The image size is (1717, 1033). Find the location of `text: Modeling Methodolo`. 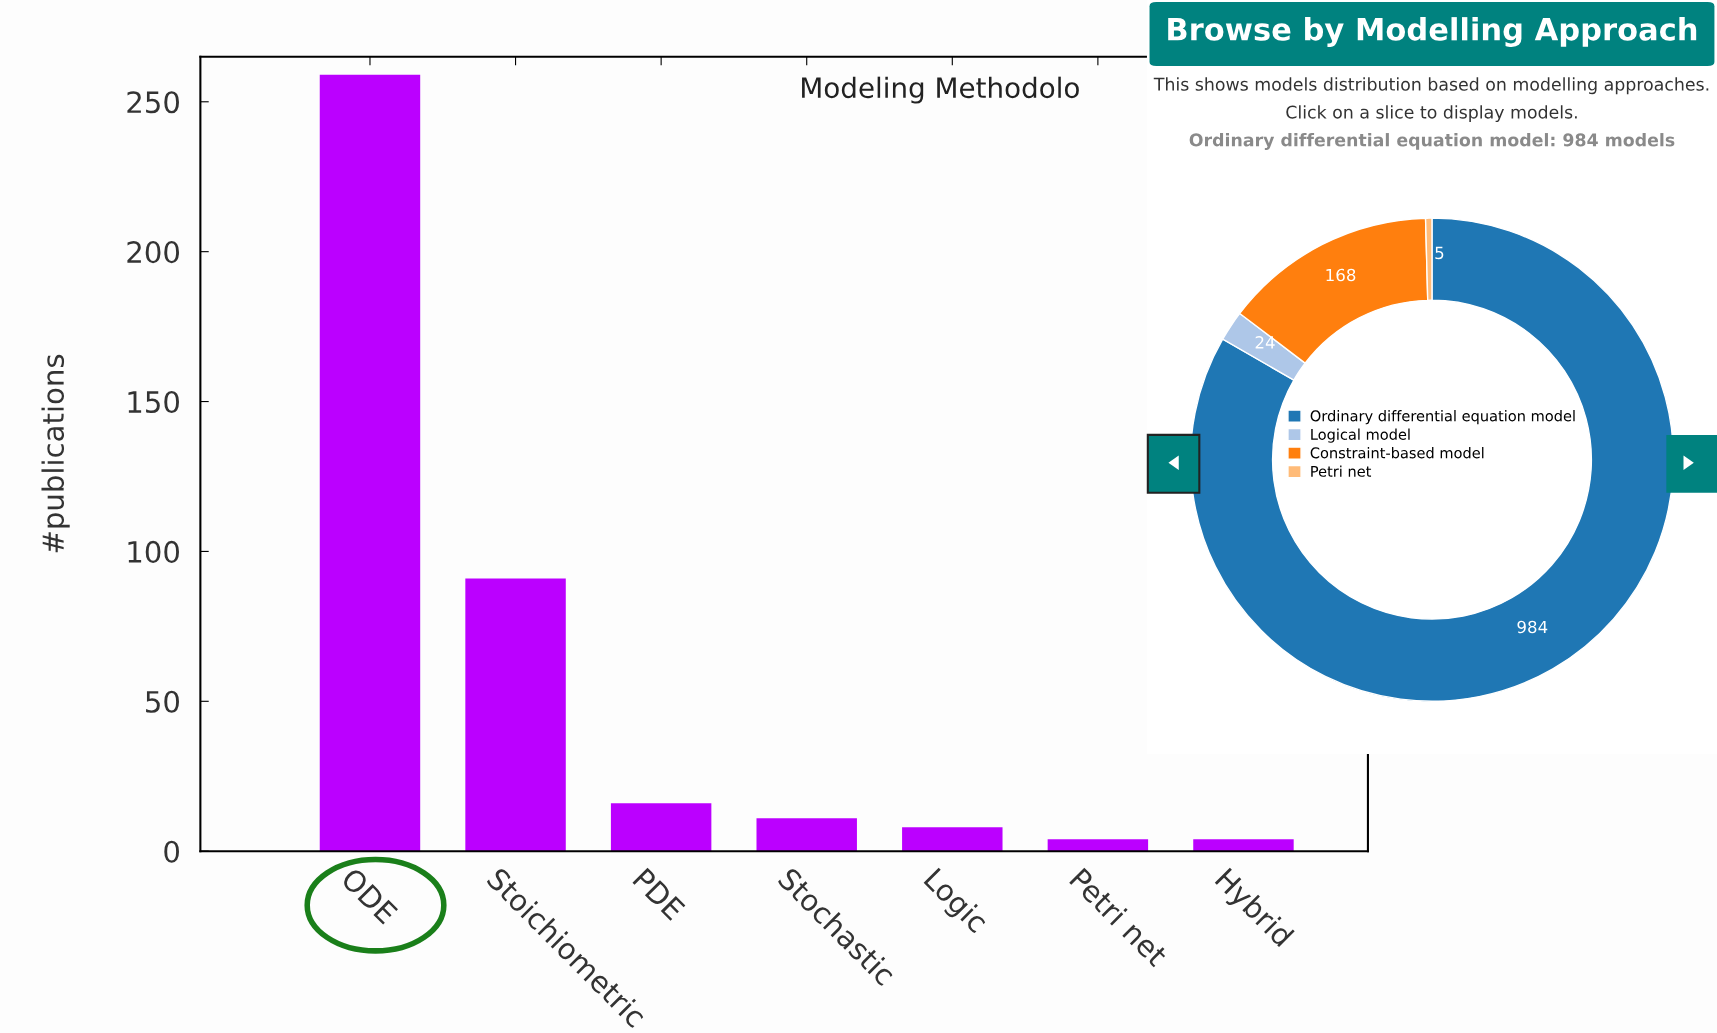

text: Modeling Methodolo is located at coordinates (940, 90).